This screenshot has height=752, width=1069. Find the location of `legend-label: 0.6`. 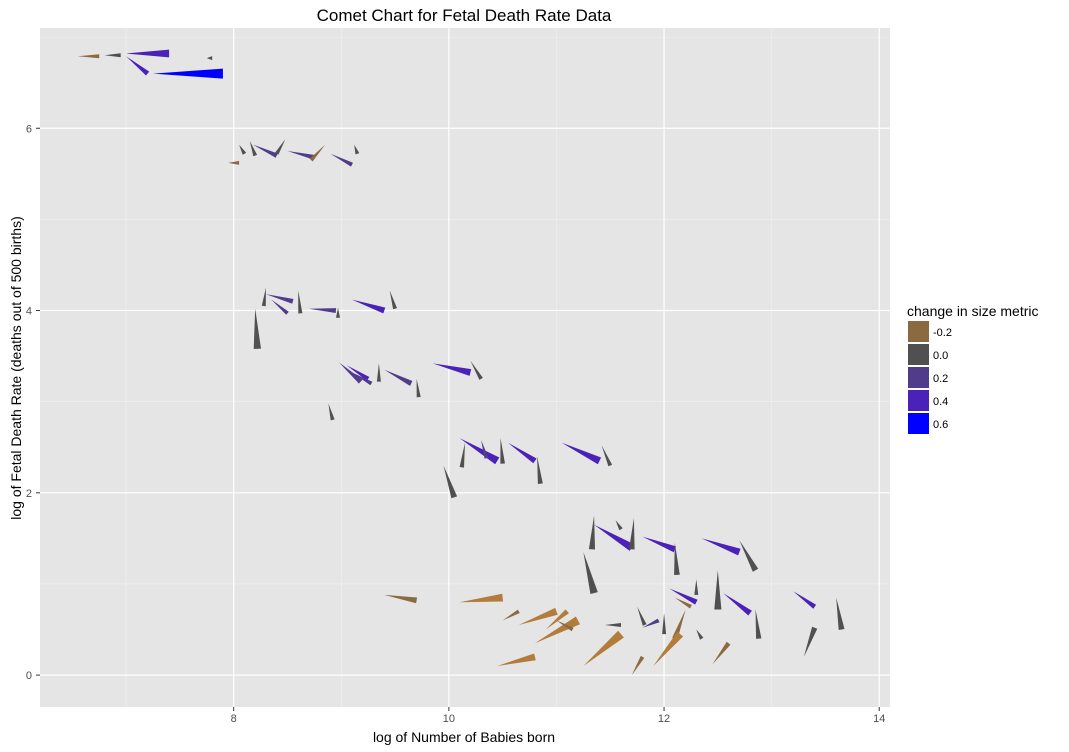

legend-label: 0.6 is located at coordinates (940, 425).